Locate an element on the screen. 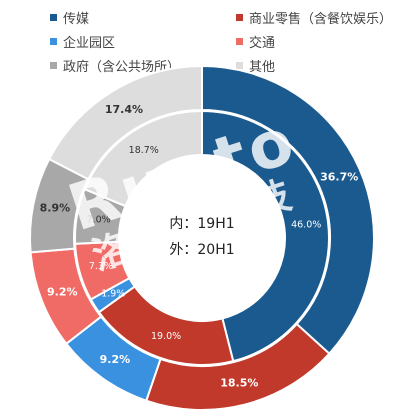 The height and width of the screenshot is (420, 406). outer-ring-label-enterprise-park: 9.2% is located at coordinates (115, 359).